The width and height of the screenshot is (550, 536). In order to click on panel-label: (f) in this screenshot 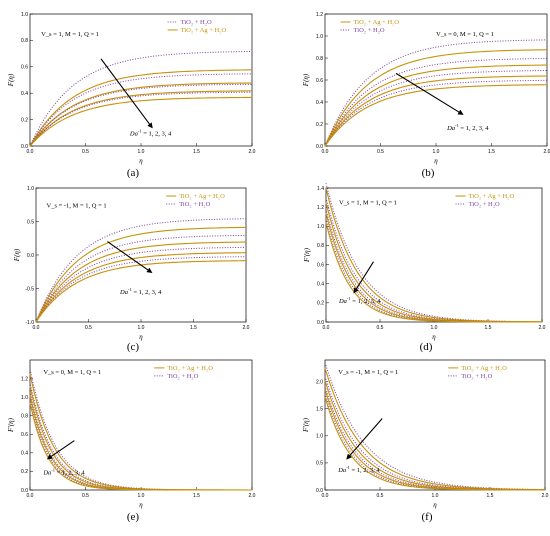, I will do `click(427, 517)`.